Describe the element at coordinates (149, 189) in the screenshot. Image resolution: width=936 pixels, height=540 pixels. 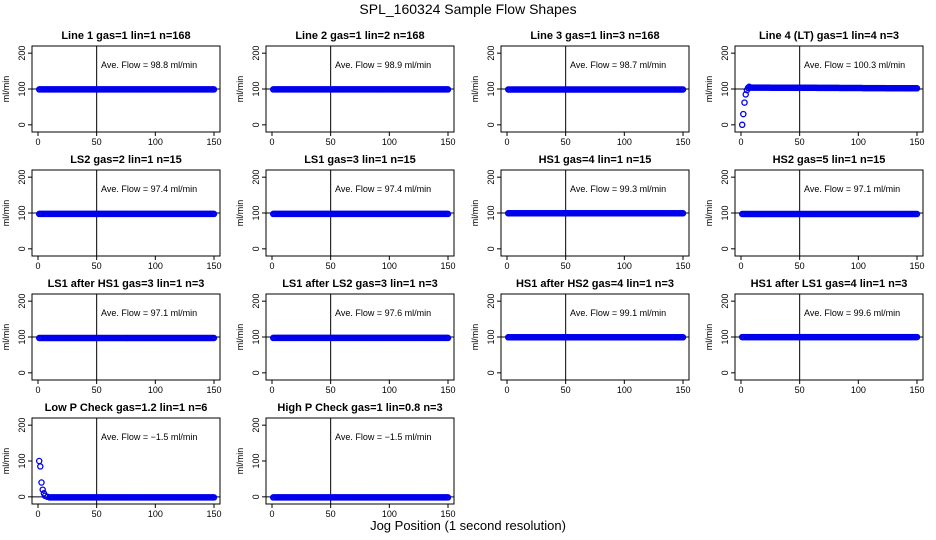
I see `average-flow-annotation: Ave. Flow = 97.4 ml/min` at that location.